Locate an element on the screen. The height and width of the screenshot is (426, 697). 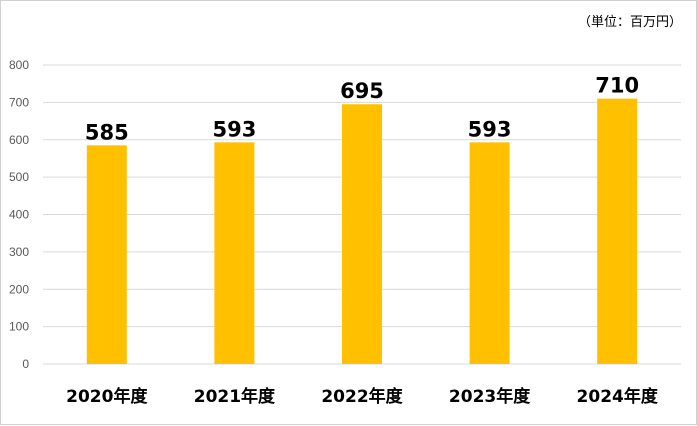
y-tick-label: 0 is located at coordinates (25, 364).